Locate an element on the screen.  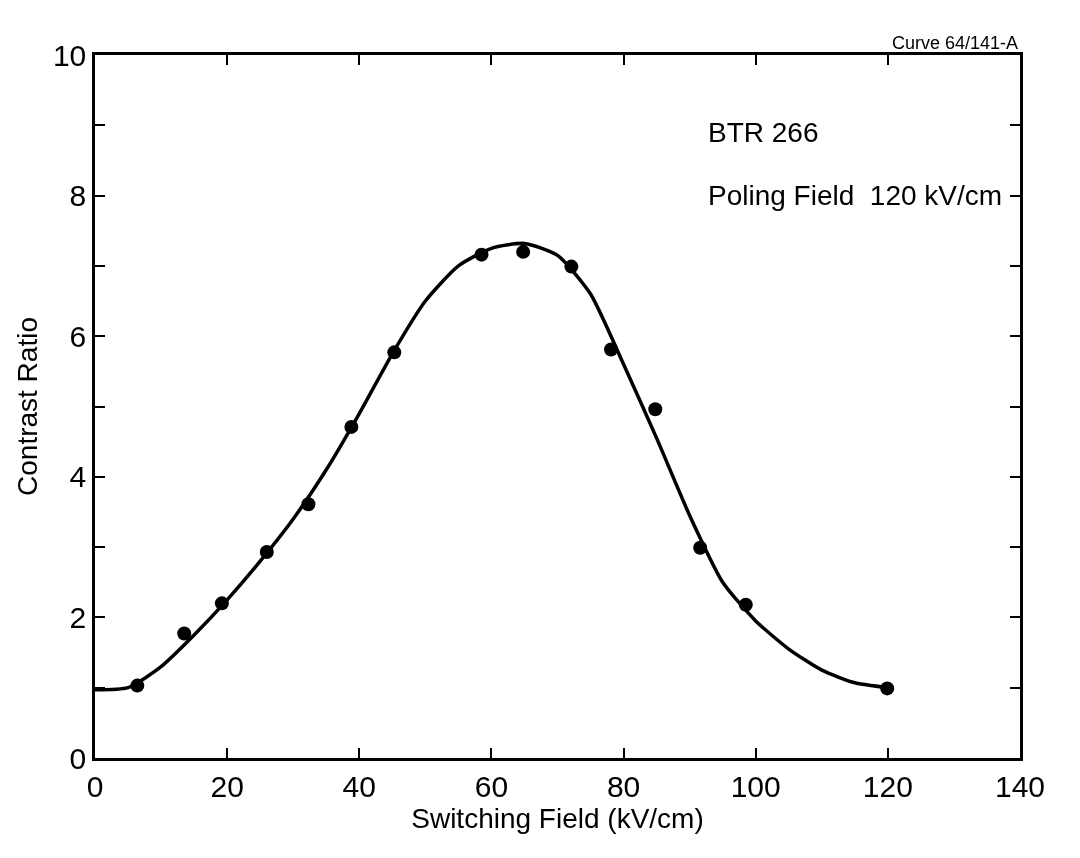
y-tick-label: 0 is located at coordinates (78, 758).